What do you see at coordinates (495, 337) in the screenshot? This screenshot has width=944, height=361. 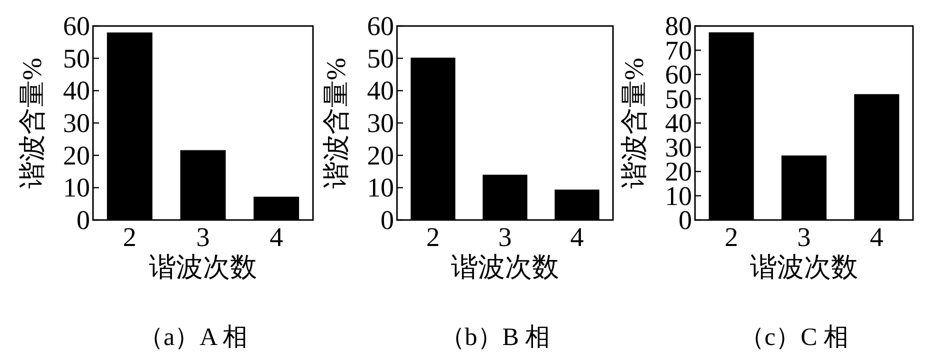 I see `text: （b）B 相` at bounding box center [495, 337].